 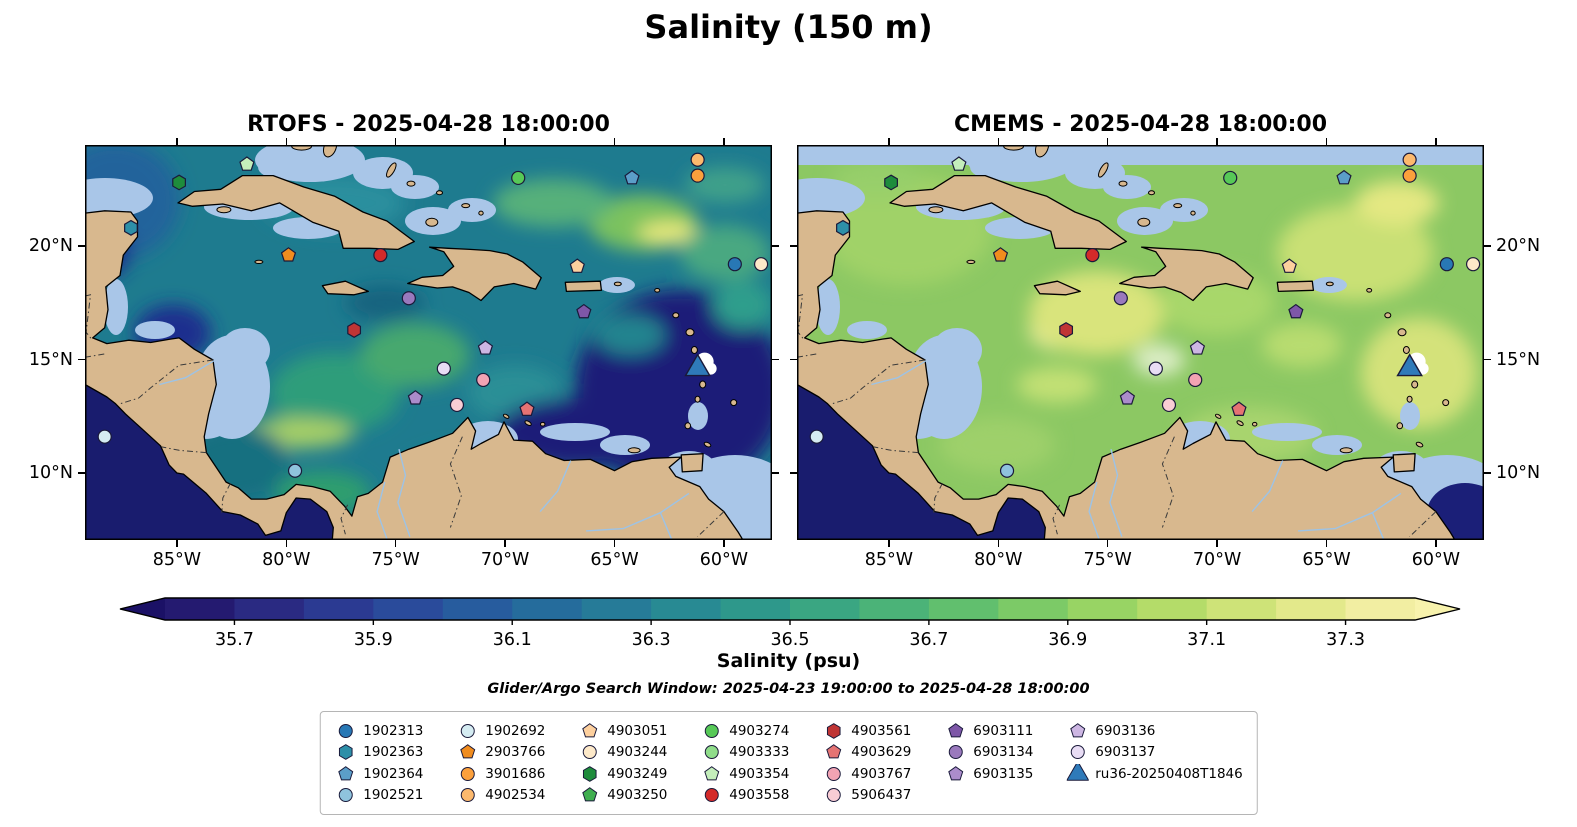 I want to click on triangle-marker-icon, so click(x=1077, y=772).